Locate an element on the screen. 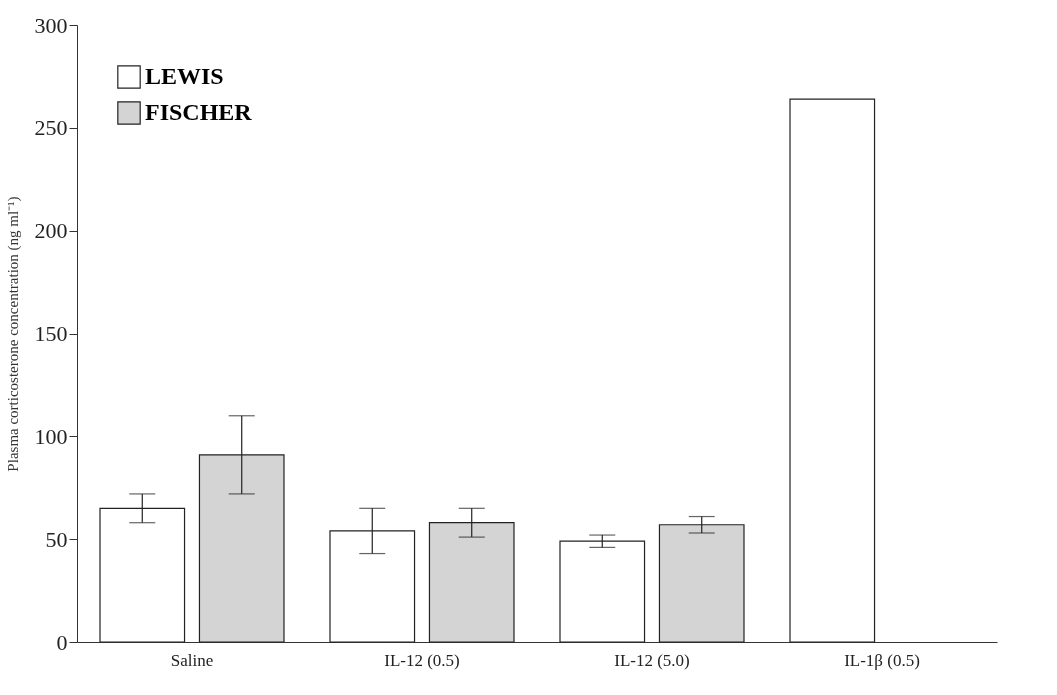  x-tick-label: IL-12 (5.0) is located at coordinates (652, 660).